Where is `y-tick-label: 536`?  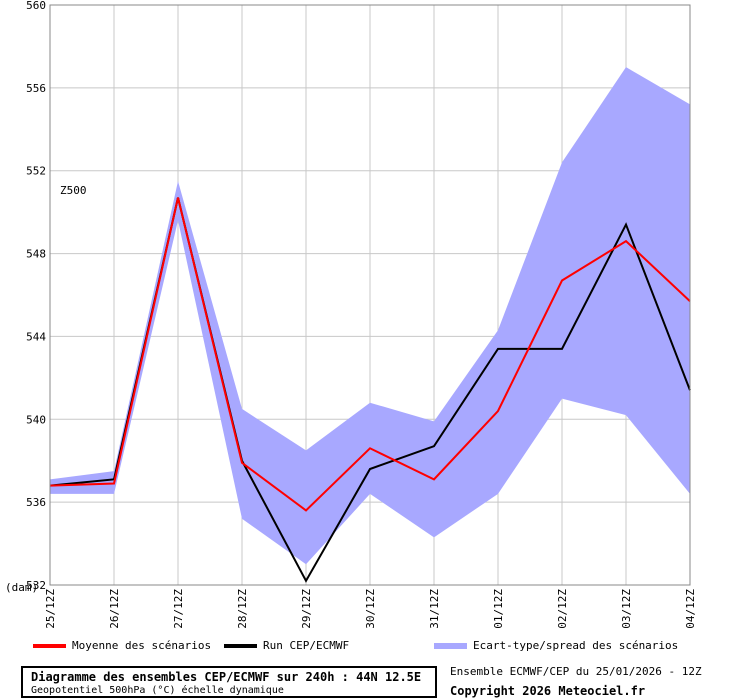
y-tick-label: 536 is located at coordinates (36, 502).